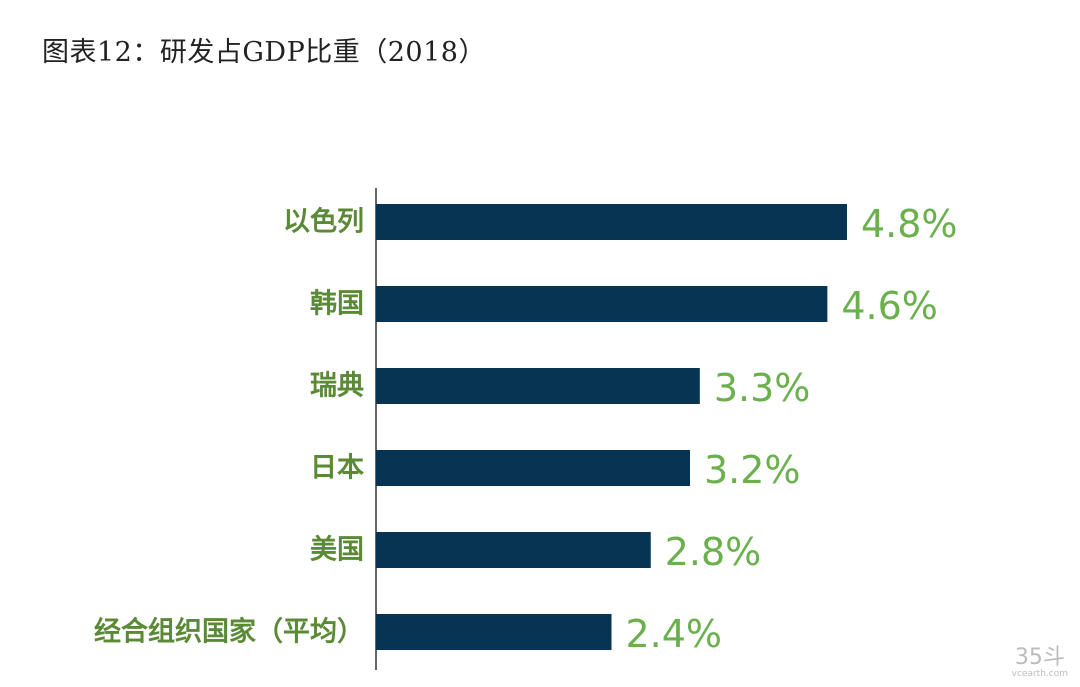  I want to click on value-label: 4.6%, so click(889, 306).